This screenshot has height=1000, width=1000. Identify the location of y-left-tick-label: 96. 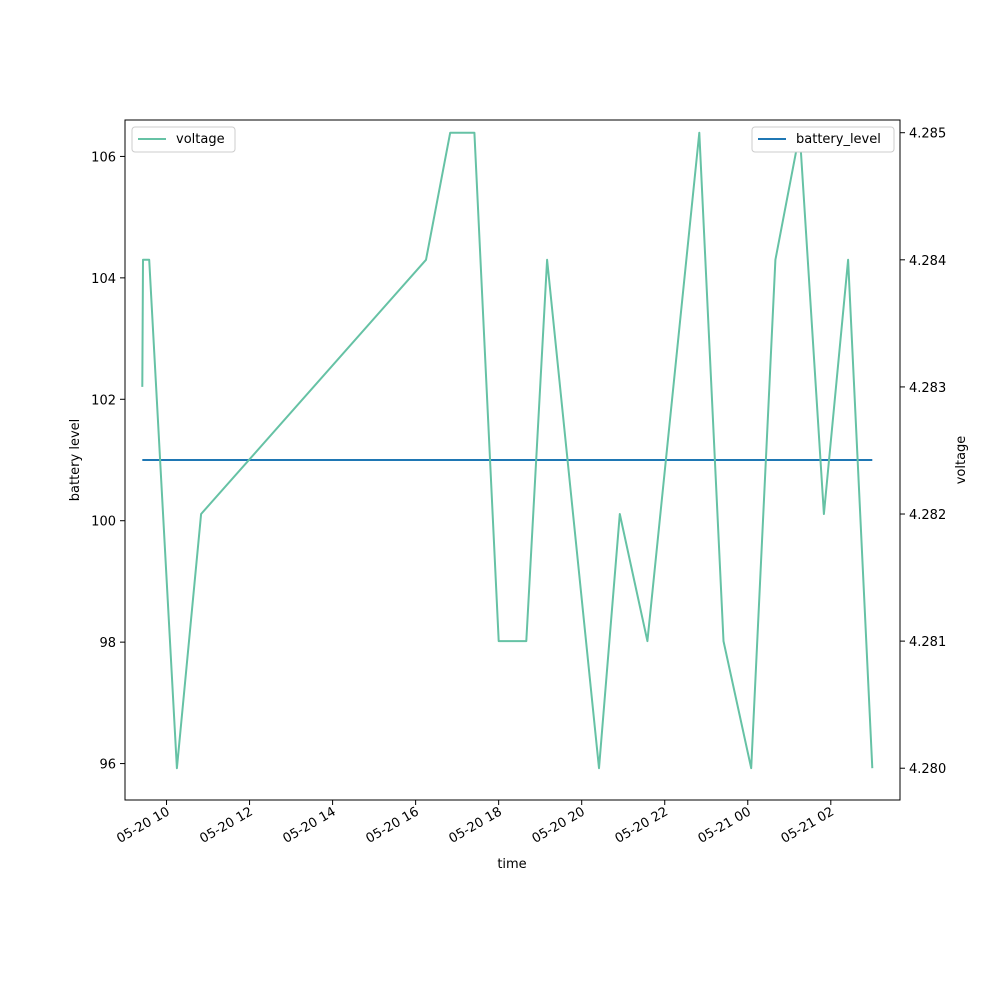
(107, 765).